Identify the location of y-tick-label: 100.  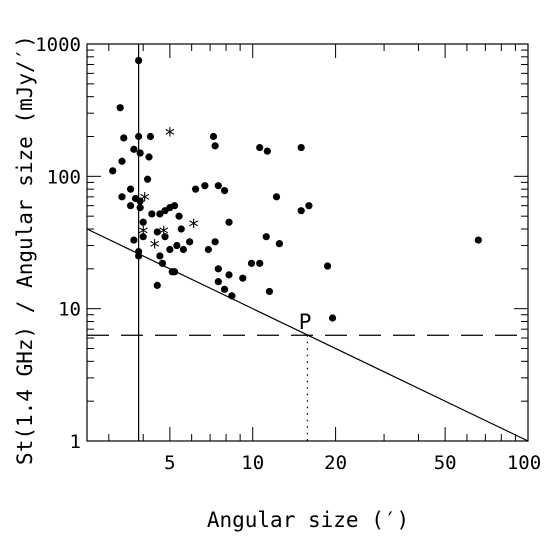
(64, 177).